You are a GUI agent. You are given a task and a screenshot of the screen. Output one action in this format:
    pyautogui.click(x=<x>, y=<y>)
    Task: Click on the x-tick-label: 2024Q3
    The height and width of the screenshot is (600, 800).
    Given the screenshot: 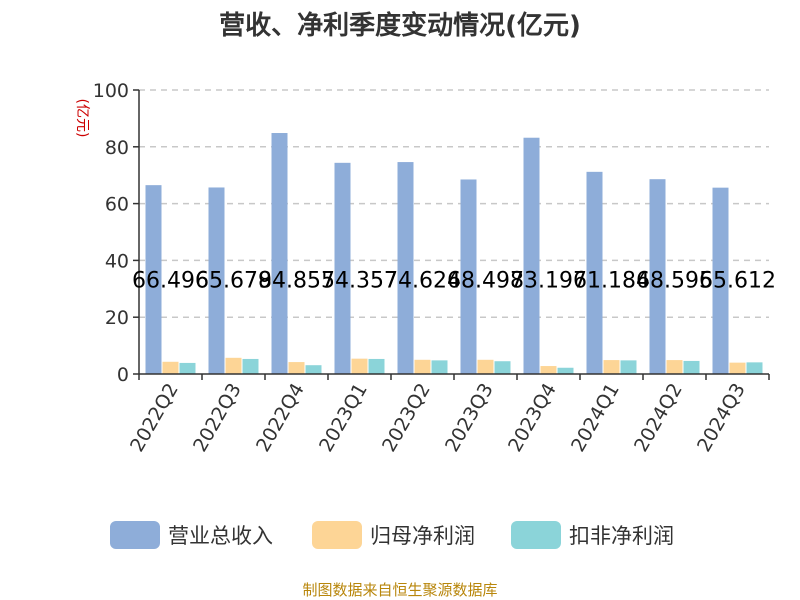 What is the action you would take?
    pyautogui.click(x=721, y=418)
    